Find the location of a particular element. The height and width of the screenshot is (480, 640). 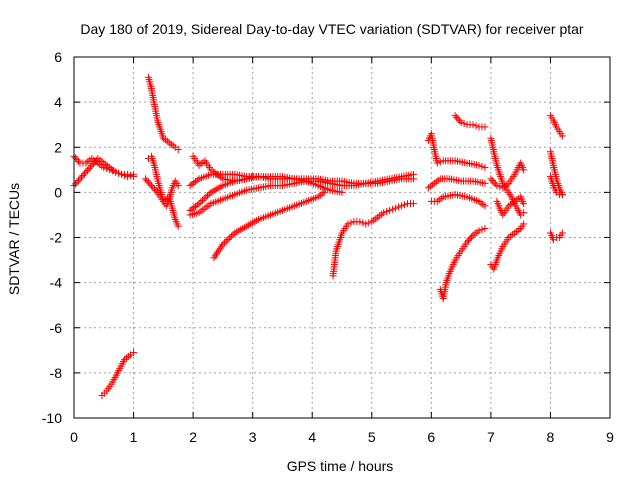

x-tick-label: 2 is located at coordinates (193, 437).